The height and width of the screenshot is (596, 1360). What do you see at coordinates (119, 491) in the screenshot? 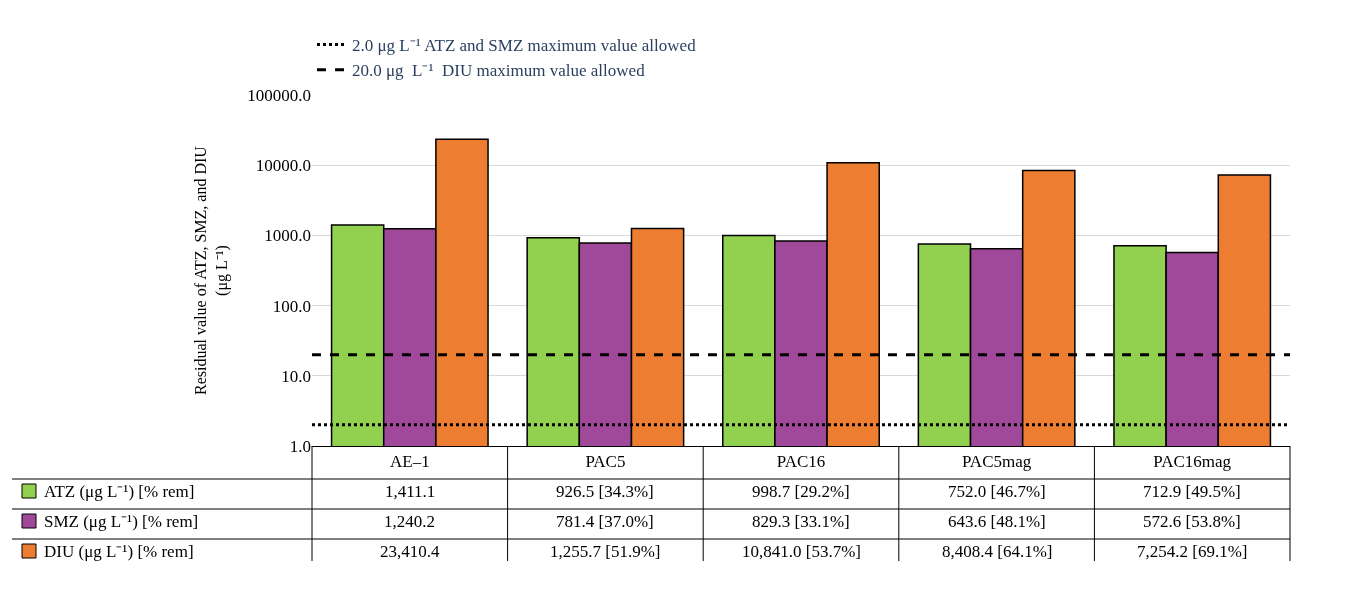
I see `legend-label: ATZ (μg L⁻¹) [% rem]` at bounding box center [119, 491].